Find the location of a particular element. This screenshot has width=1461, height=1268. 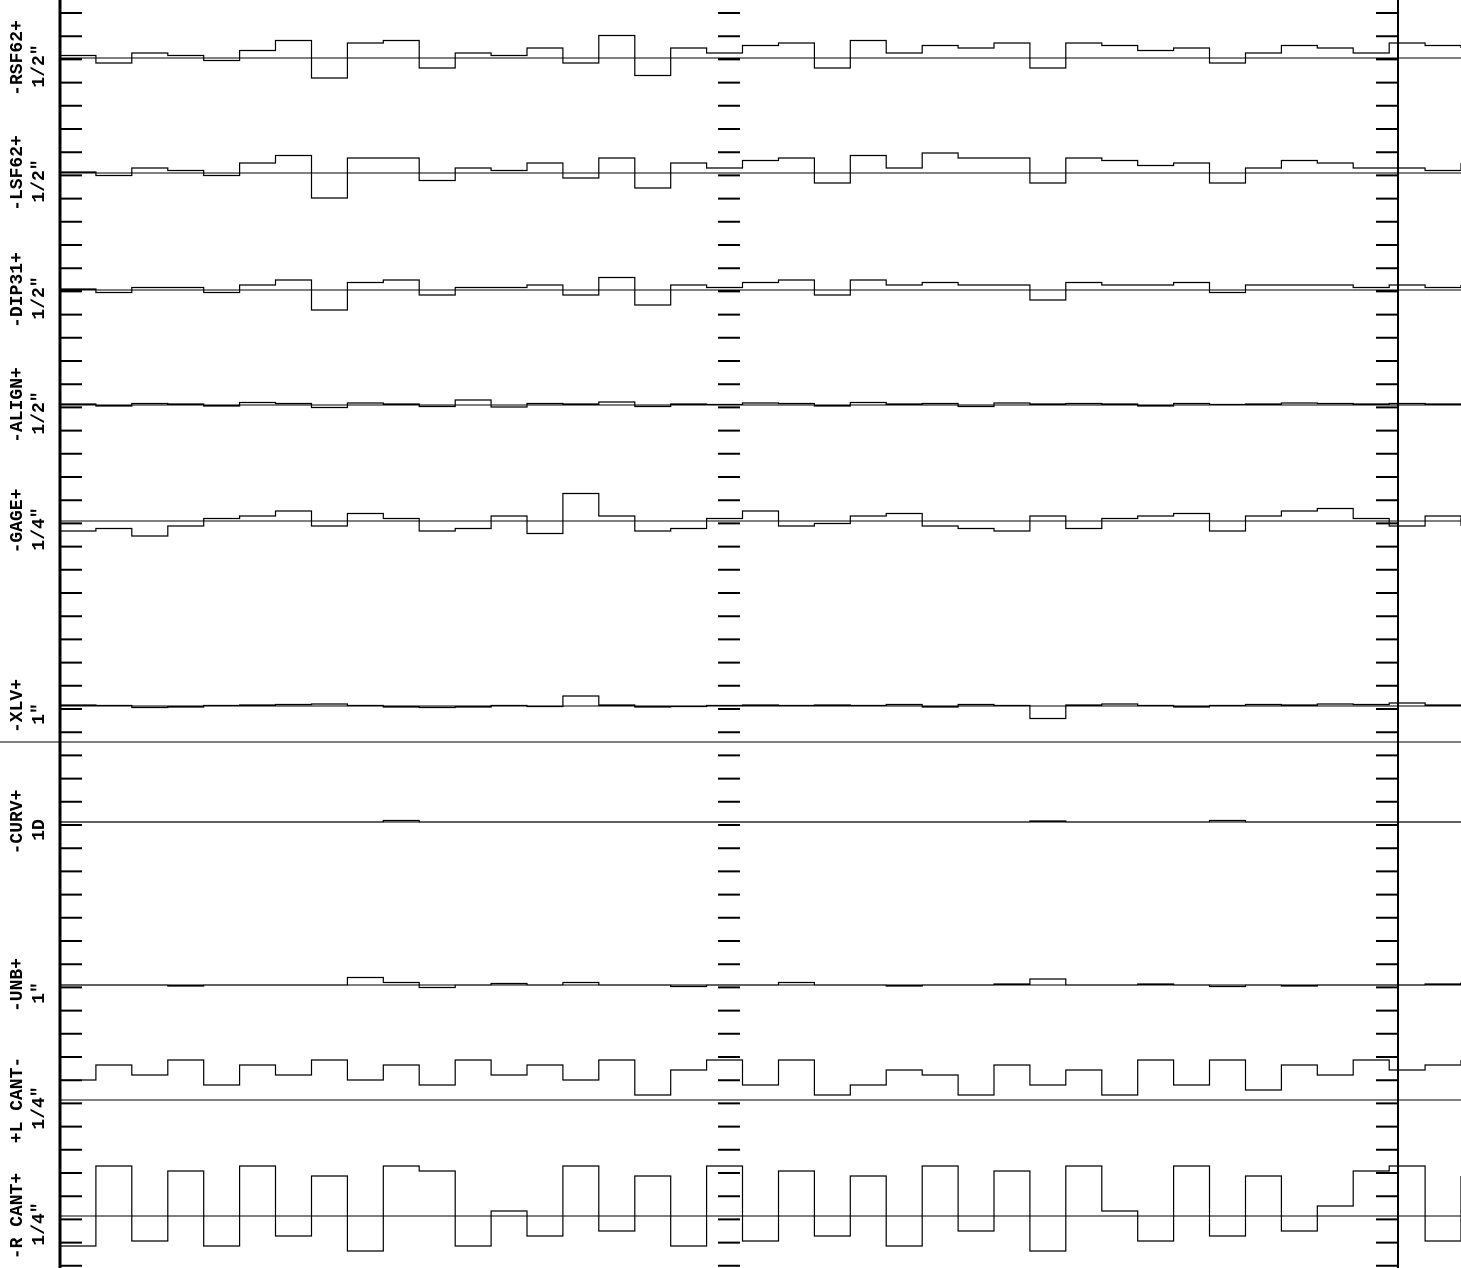

channel-name: -R CANT+ is located at coordinates (18, 1216).